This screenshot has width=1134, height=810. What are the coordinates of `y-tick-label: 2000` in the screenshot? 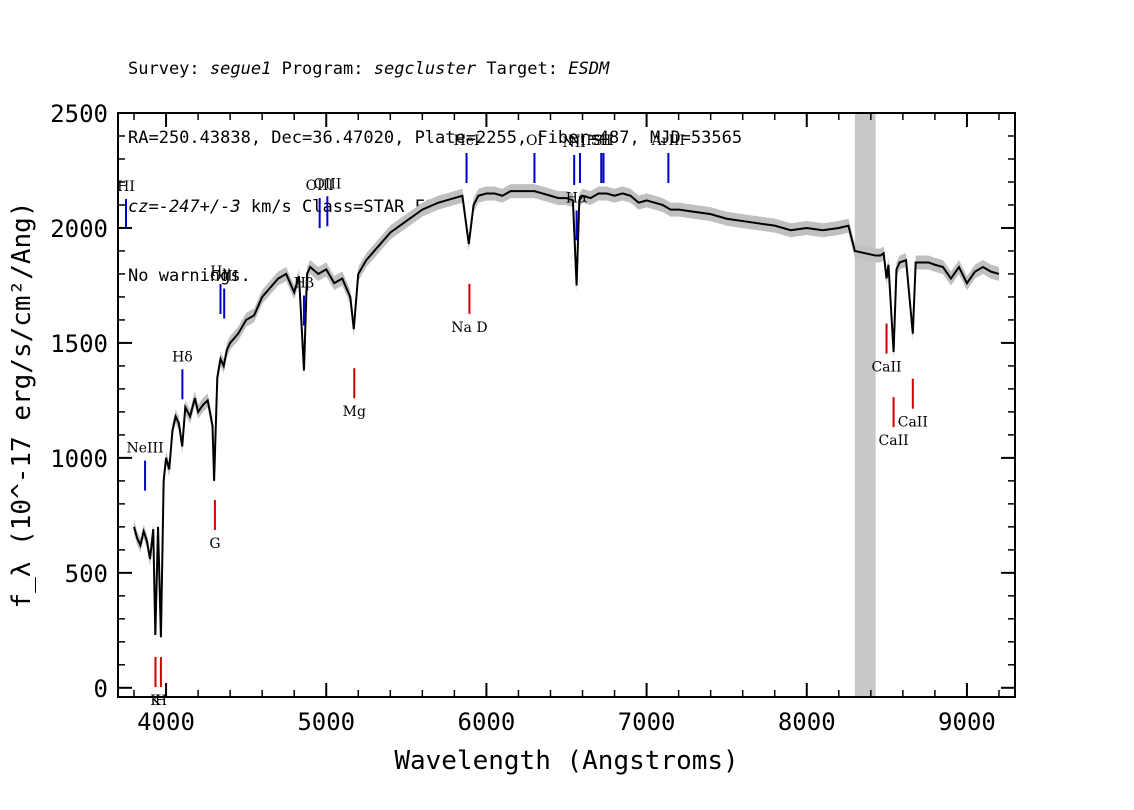 It's located at (79, 229).